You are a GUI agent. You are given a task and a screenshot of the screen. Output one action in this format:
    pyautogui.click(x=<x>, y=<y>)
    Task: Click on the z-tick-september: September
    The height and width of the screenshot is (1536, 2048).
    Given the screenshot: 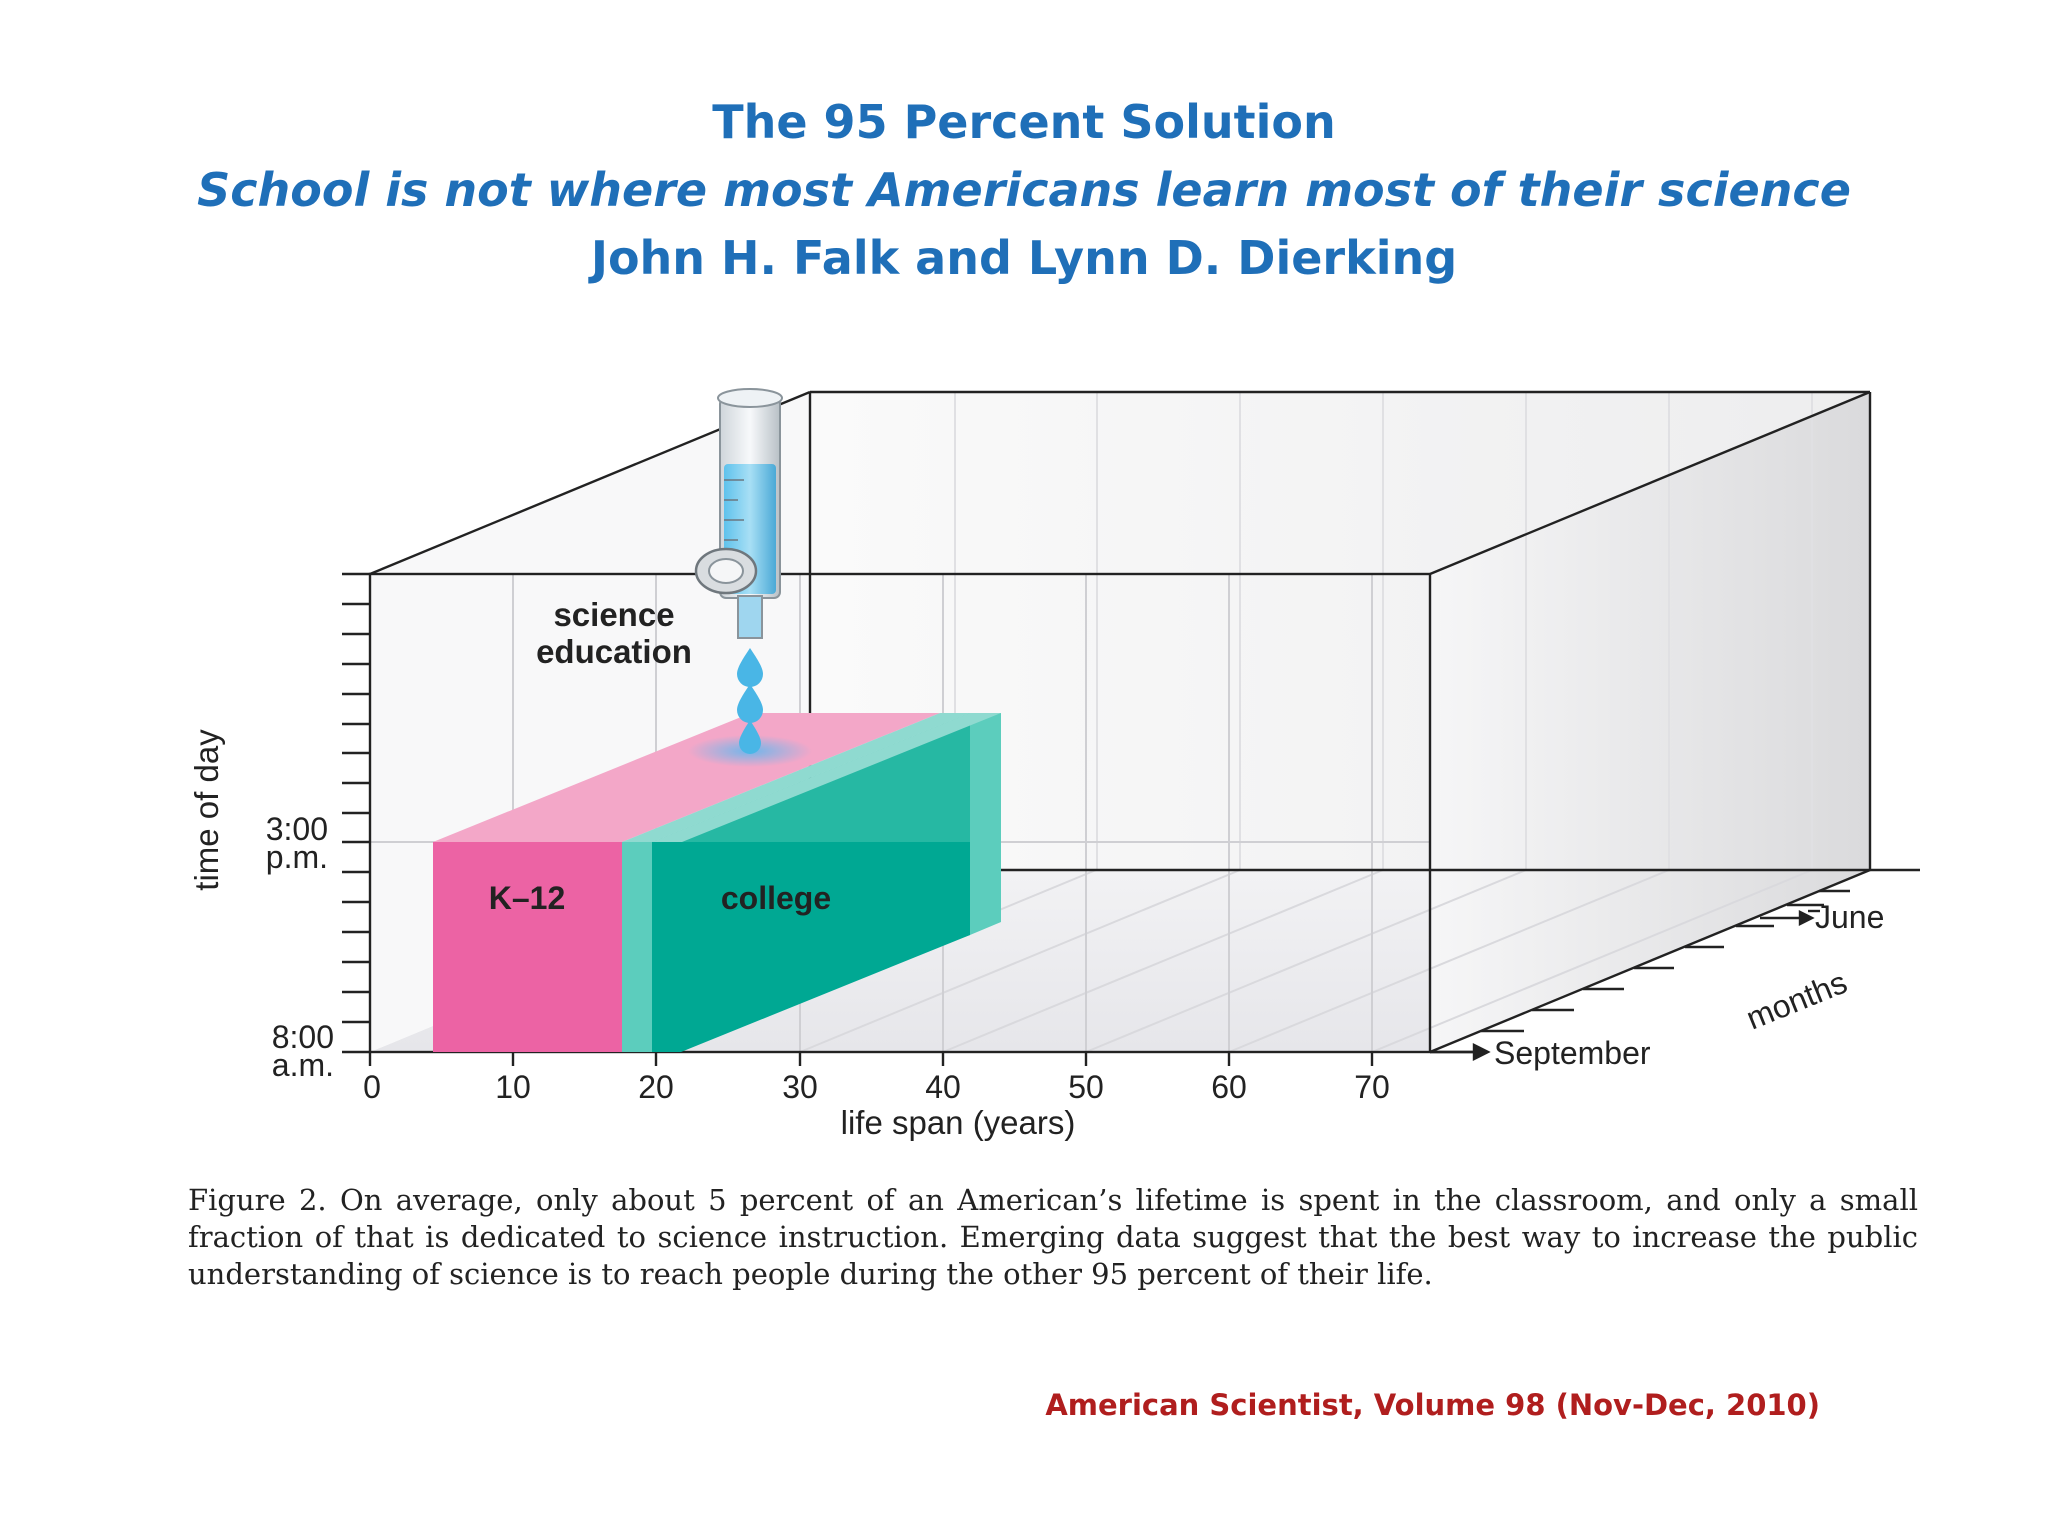 What is the action you would take?
    pyautogui.click(x=1572, y=1053)
    